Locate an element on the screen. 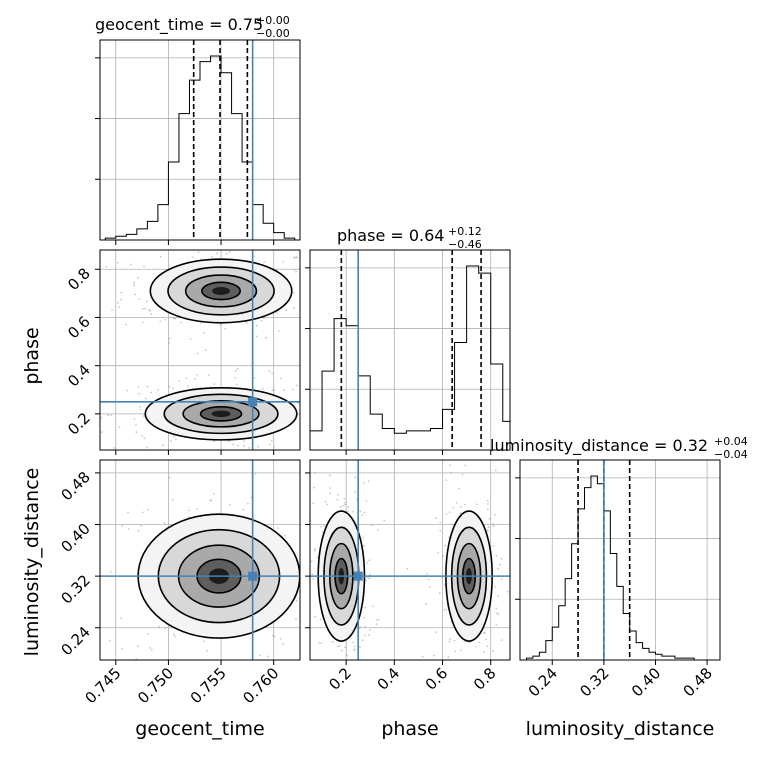  hist-panel-luminosity_distance: 0.24 0.32 0.40 0.48 is located at coordinates (618, 579).